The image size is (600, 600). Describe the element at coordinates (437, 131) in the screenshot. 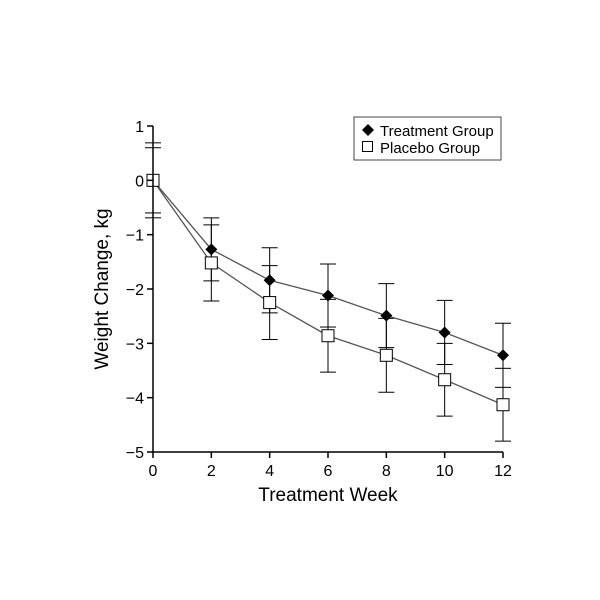

I see `legend-label-treatment: Treatment Group` at that location.